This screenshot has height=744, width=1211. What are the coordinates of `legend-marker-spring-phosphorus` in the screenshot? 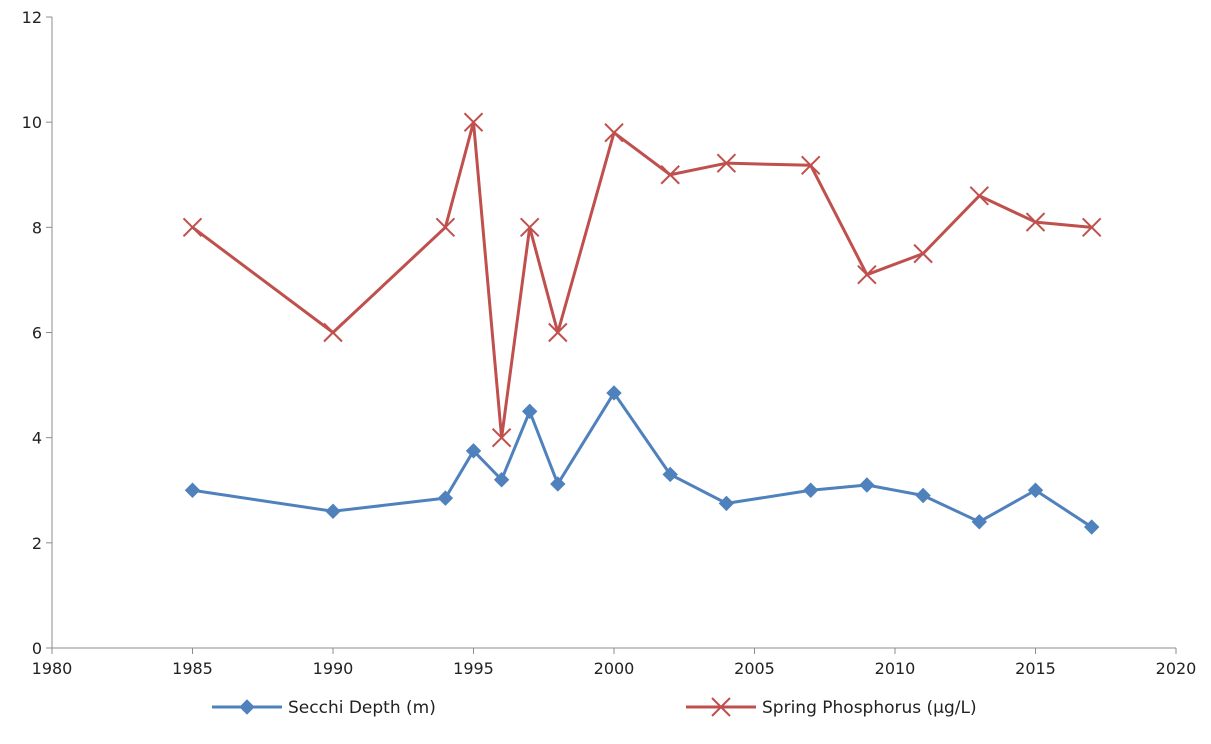 It's located at (721, 707).